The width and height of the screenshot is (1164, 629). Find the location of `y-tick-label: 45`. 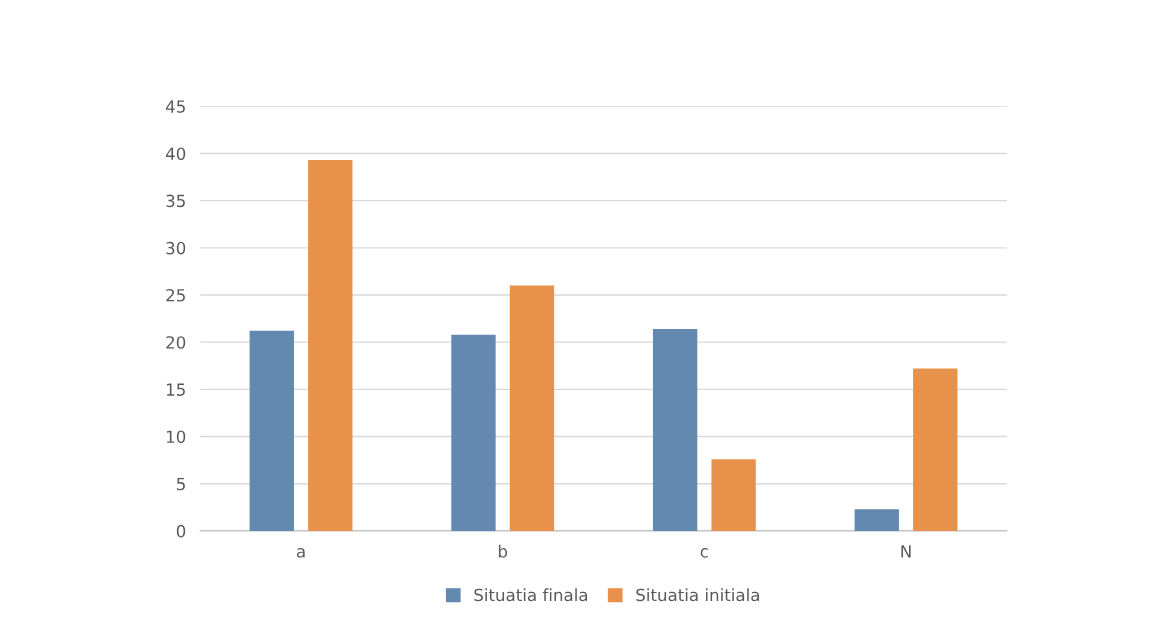

y-tick-label: 45 is located at coordinates (175, 106).